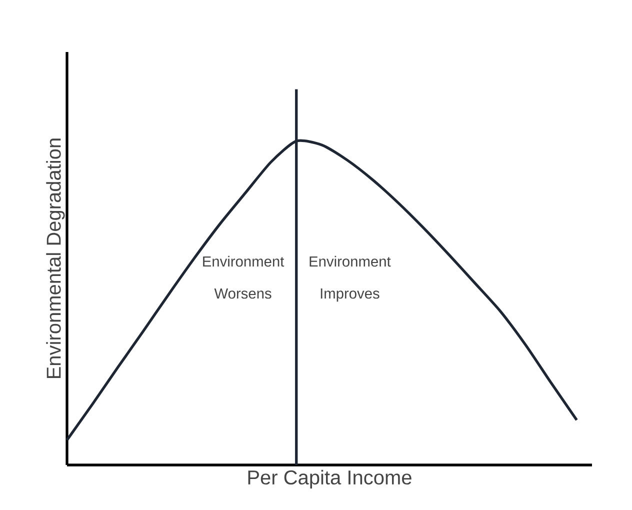 This screenshot has height=510, width=632. Describe the element at coordinates (243, 277) in the screenshot. I see `text: Environment Worsens` at that location.